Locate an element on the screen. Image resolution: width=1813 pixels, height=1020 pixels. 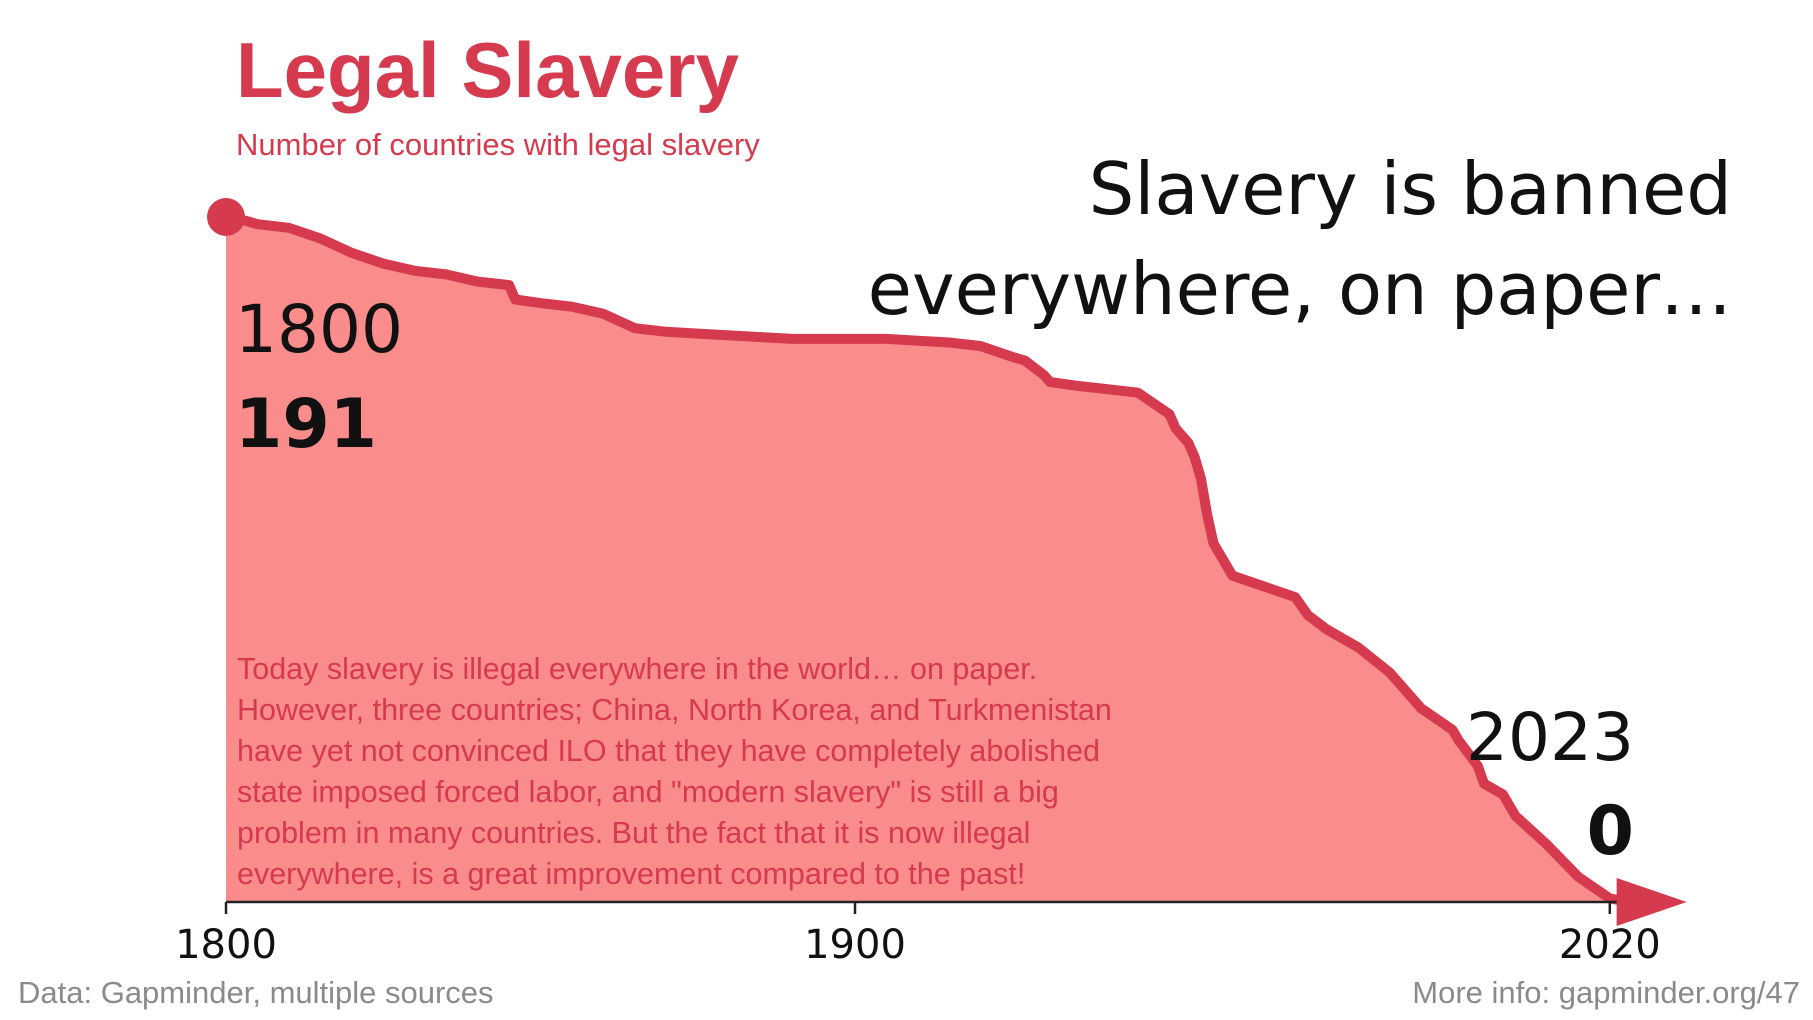
end-year-label: 2023 is located at coordinates (1550, 737).